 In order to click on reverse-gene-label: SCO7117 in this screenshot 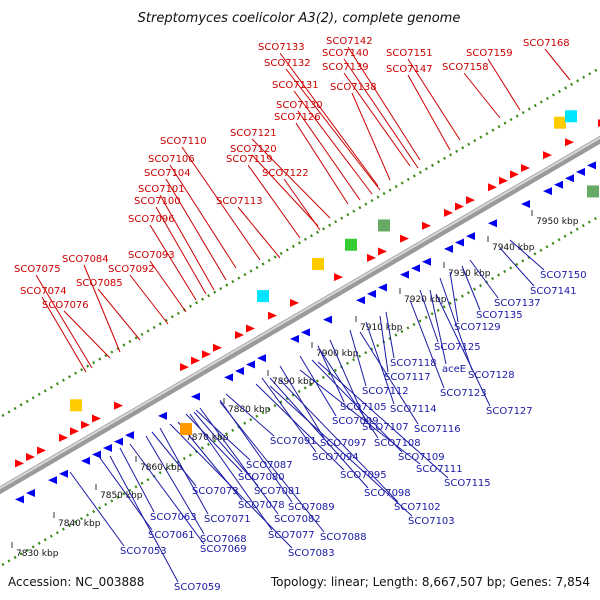, I will do `click(407, 377)`.